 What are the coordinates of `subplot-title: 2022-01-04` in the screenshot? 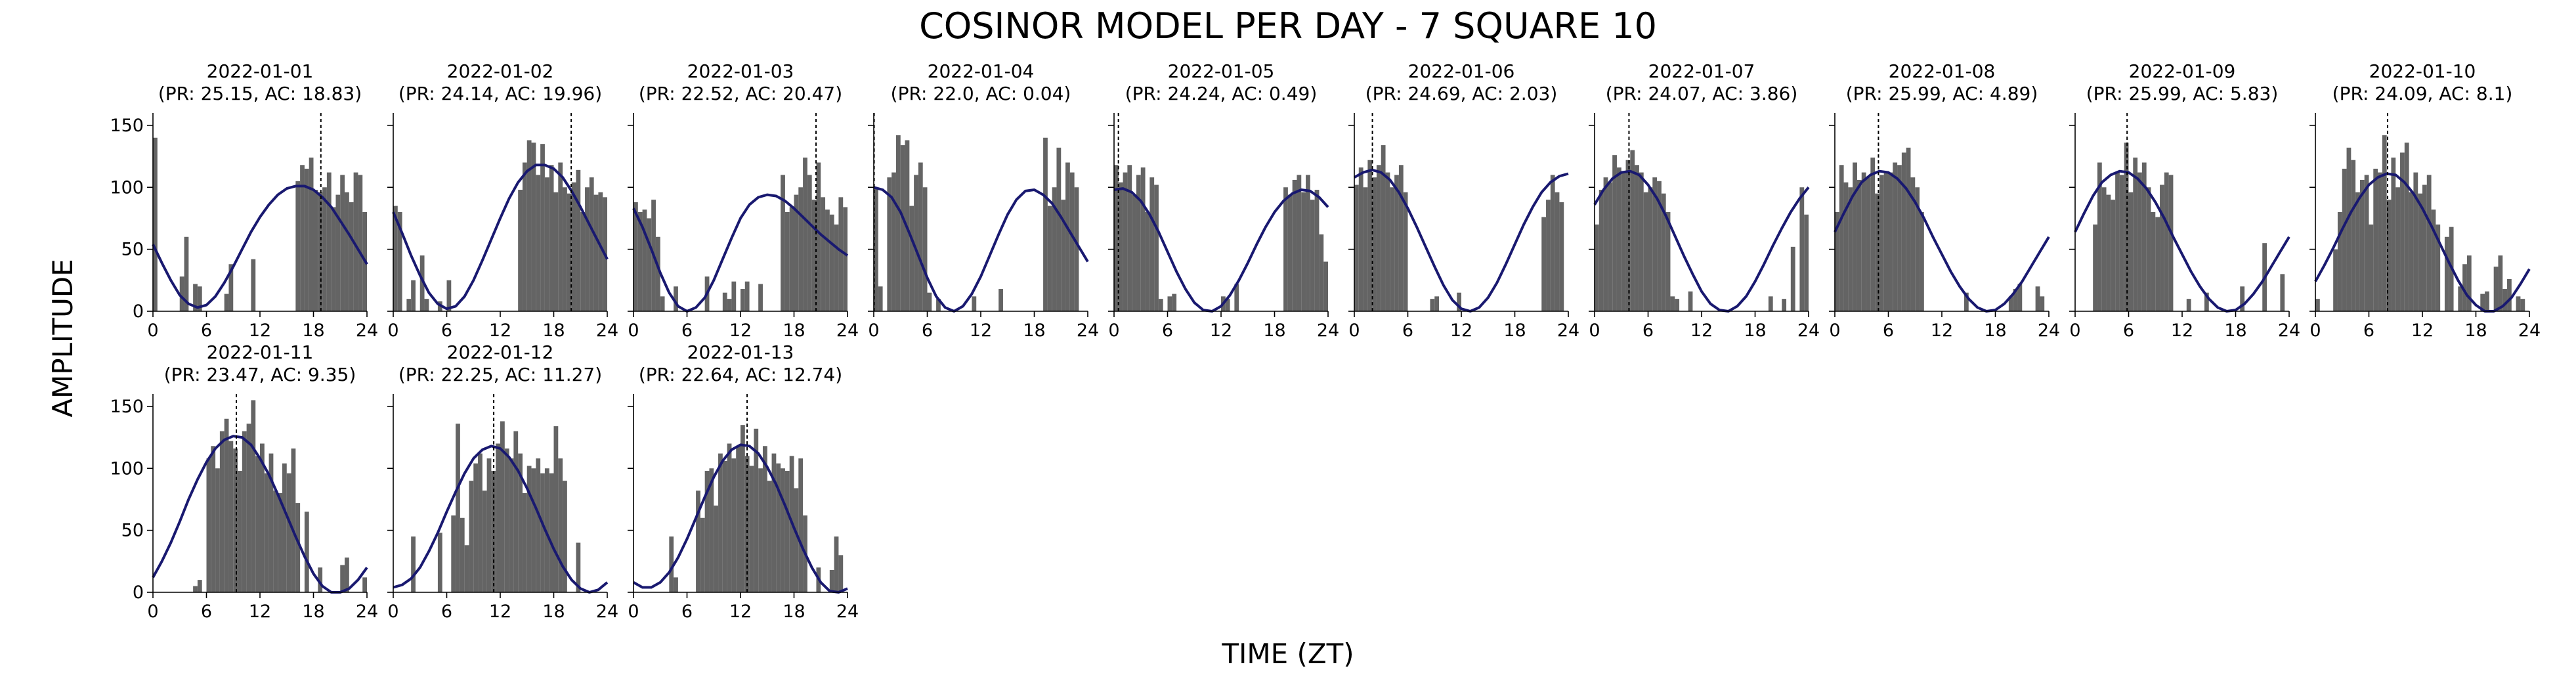 It's located at (981, 71).